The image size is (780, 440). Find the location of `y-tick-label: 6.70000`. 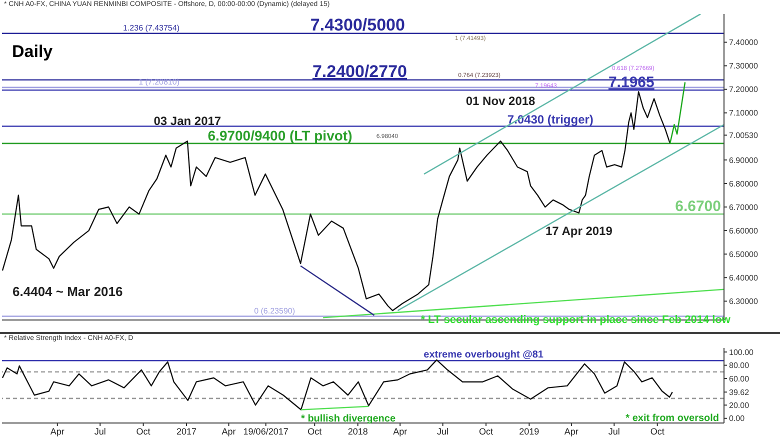

y-tick-label: 6.70000 is located at coordinates (743, 207).